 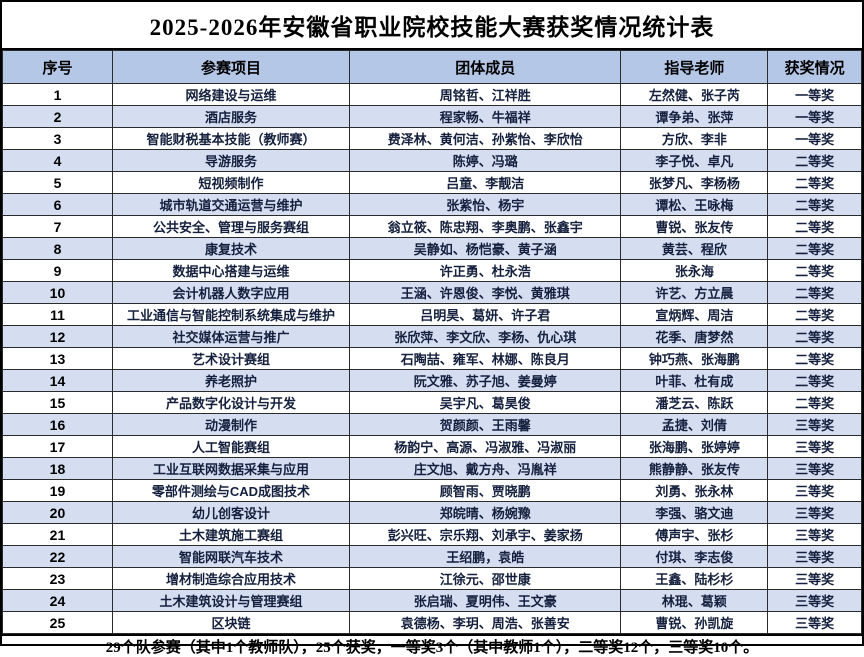 I want to click on cell-project: 产品数字化设计与开发, so click(x=231, y=402).